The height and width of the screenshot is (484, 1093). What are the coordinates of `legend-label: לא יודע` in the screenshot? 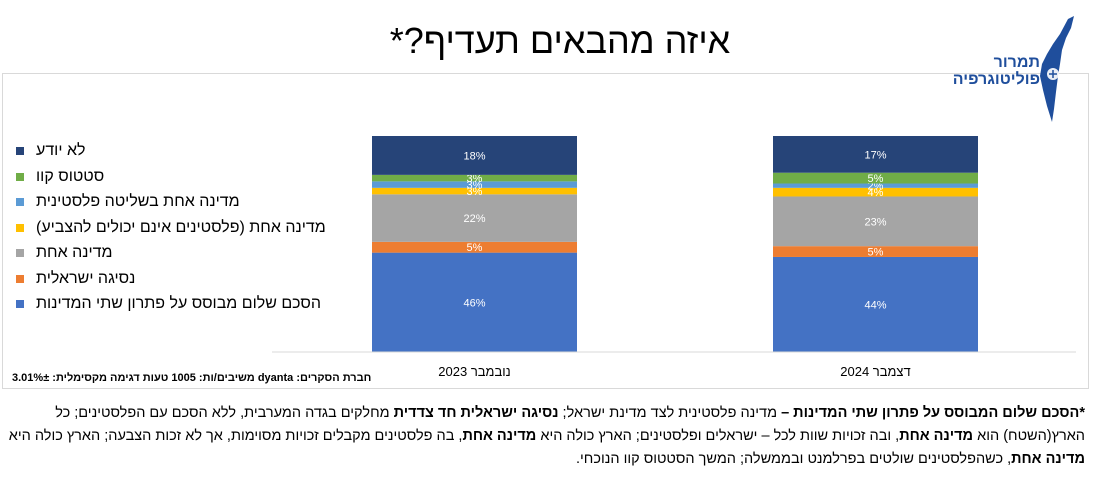 It's located at (61, 150).